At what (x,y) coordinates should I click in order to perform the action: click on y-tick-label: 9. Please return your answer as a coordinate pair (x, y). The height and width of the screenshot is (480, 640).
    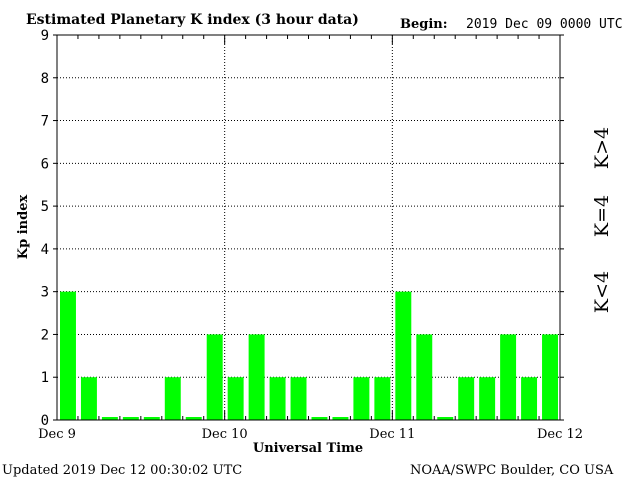
    Looking at the image, I should click on (45, 36).